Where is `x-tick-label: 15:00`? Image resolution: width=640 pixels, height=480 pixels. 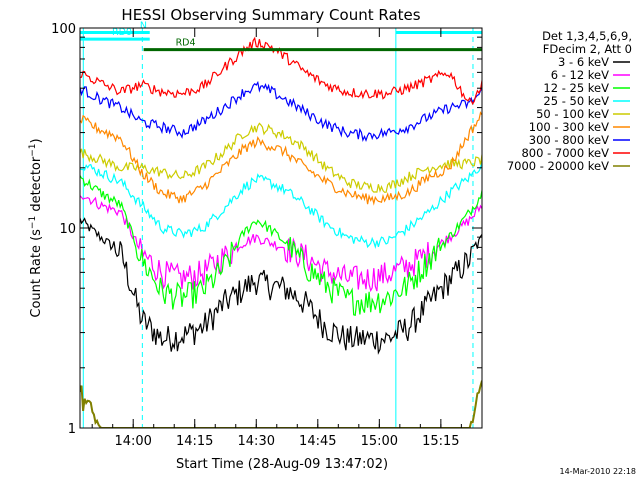
x-tick-label: 15:00 is located at coordinates (379, 441).